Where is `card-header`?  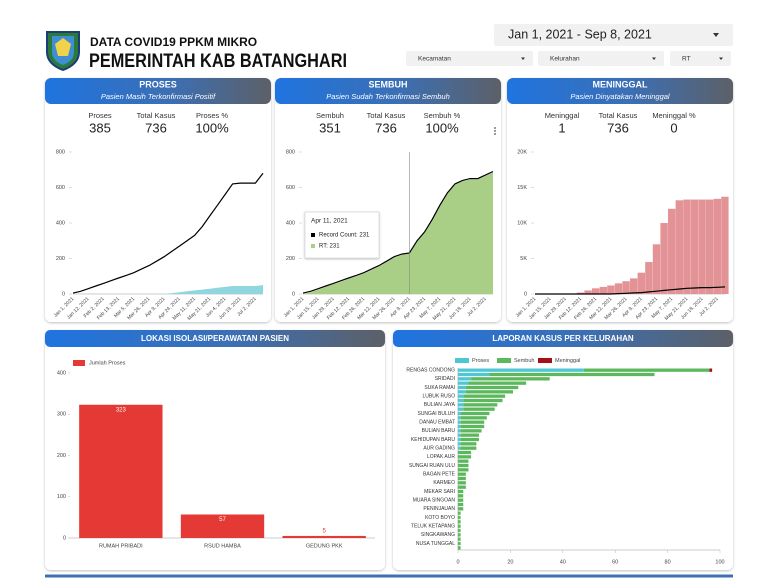 card-header is located at coordinates (620, 91).